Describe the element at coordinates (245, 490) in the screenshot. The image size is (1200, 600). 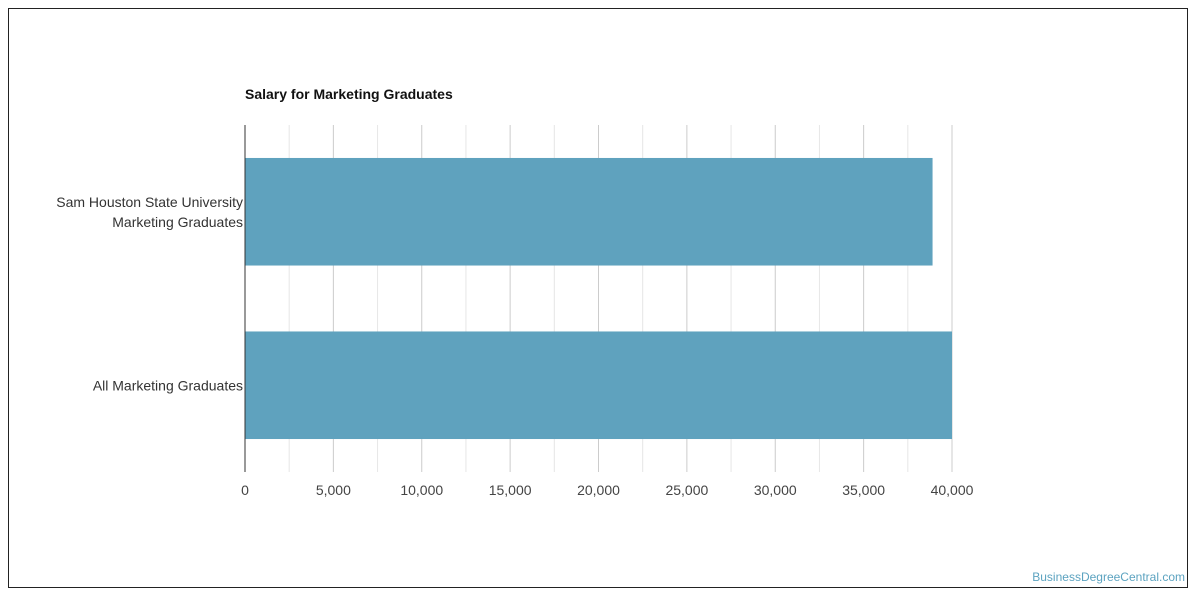
I see `x-tick-label: 0` at that location.